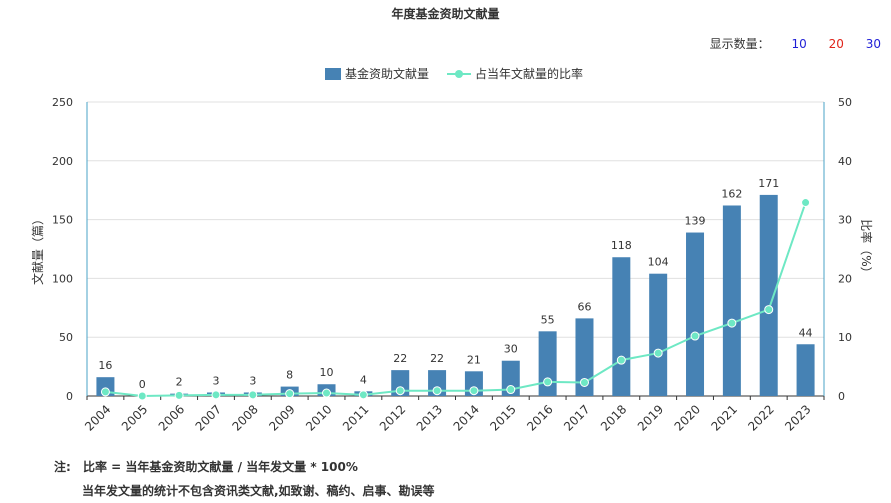 Image resolution: width=891 pixels, height=503 pixels. What do you see at coordinates (539, 417) in the screenshot?
I see `x-tick-label: 2016` at bounding box center [539, 417].